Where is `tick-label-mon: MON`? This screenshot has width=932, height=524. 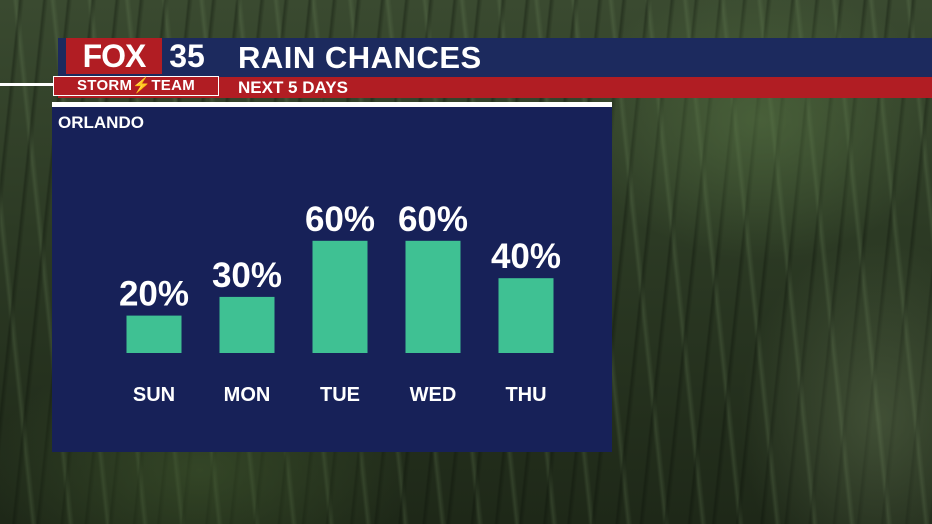 tick-label-mon: MON is located at coordinates (247, 395).